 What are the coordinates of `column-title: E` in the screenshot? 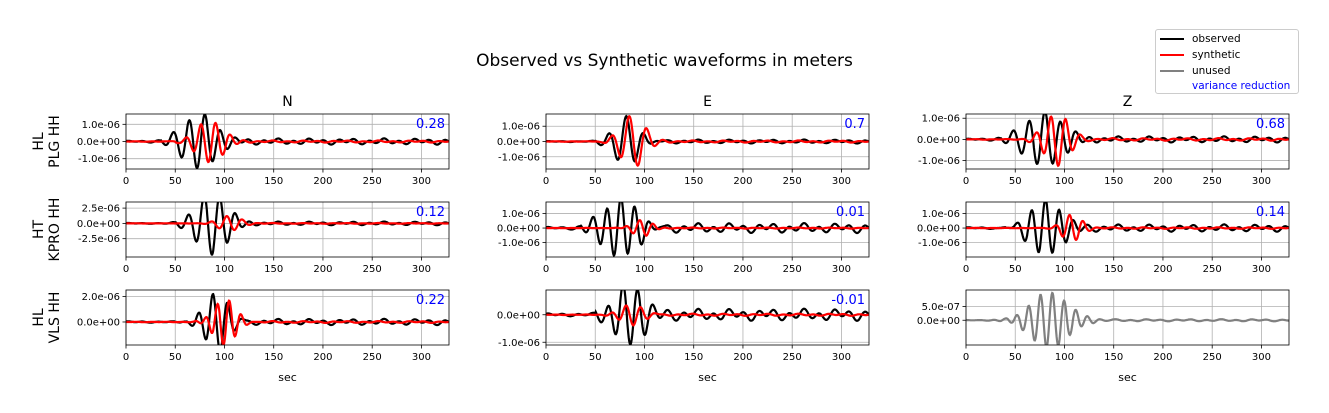 It's located at (707, 102).